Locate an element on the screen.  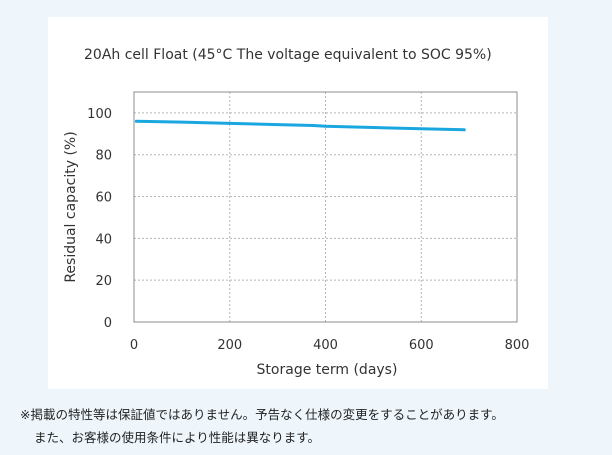
y-tick-label: 60 is located at coordinates (103, 198).